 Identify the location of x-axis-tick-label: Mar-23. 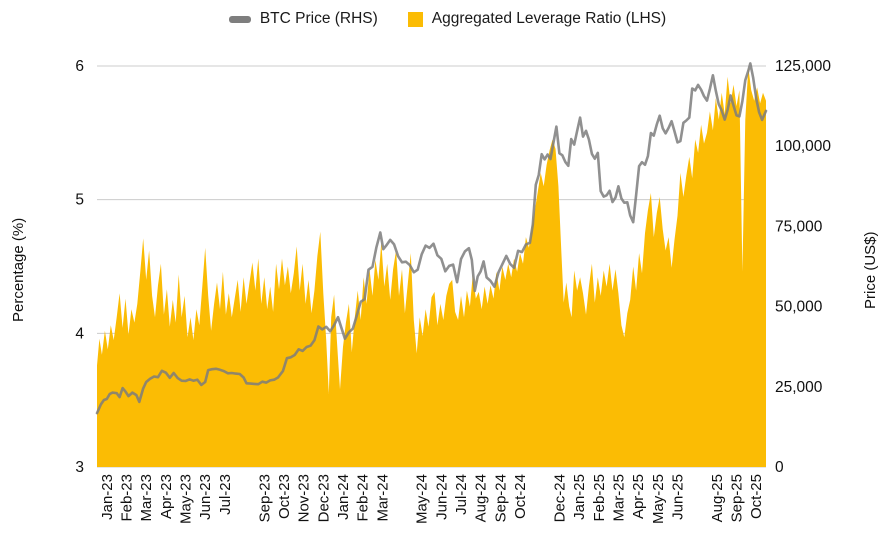
(146, 498).